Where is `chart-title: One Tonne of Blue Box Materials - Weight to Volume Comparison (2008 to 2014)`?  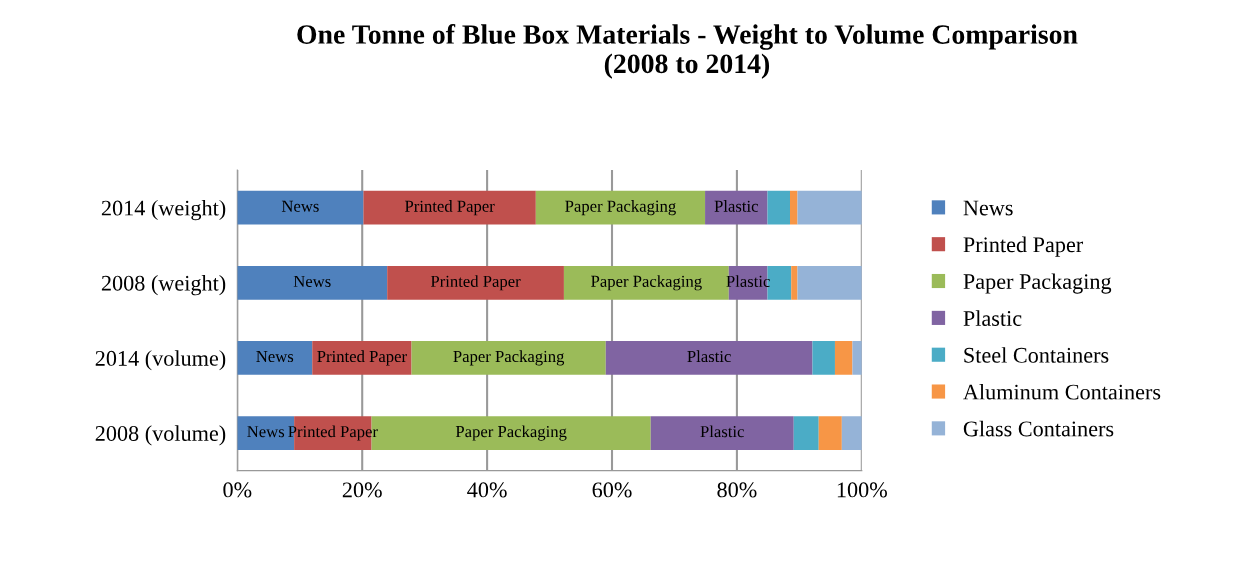 chart-title: One Tonne of Blue Box Materials - Weight to Volume Comparison (2008 to 2014) is located at coordinates (687, 51).